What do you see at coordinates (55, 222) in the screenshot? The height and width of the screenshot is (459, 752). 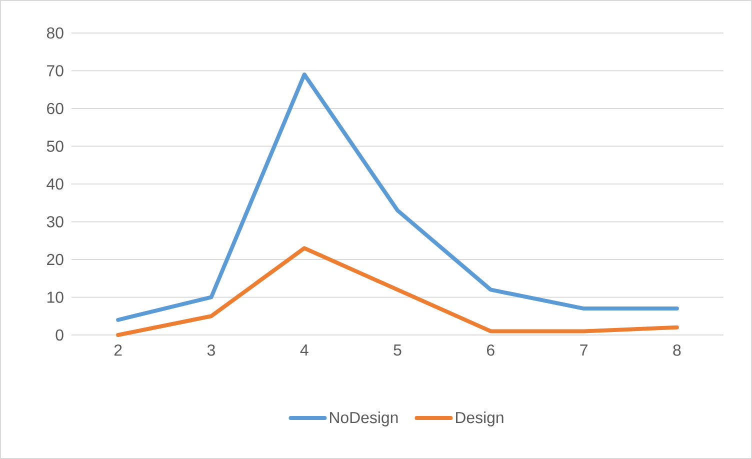 I see `y-tick-label: 30` at bounding box center [55, 222].